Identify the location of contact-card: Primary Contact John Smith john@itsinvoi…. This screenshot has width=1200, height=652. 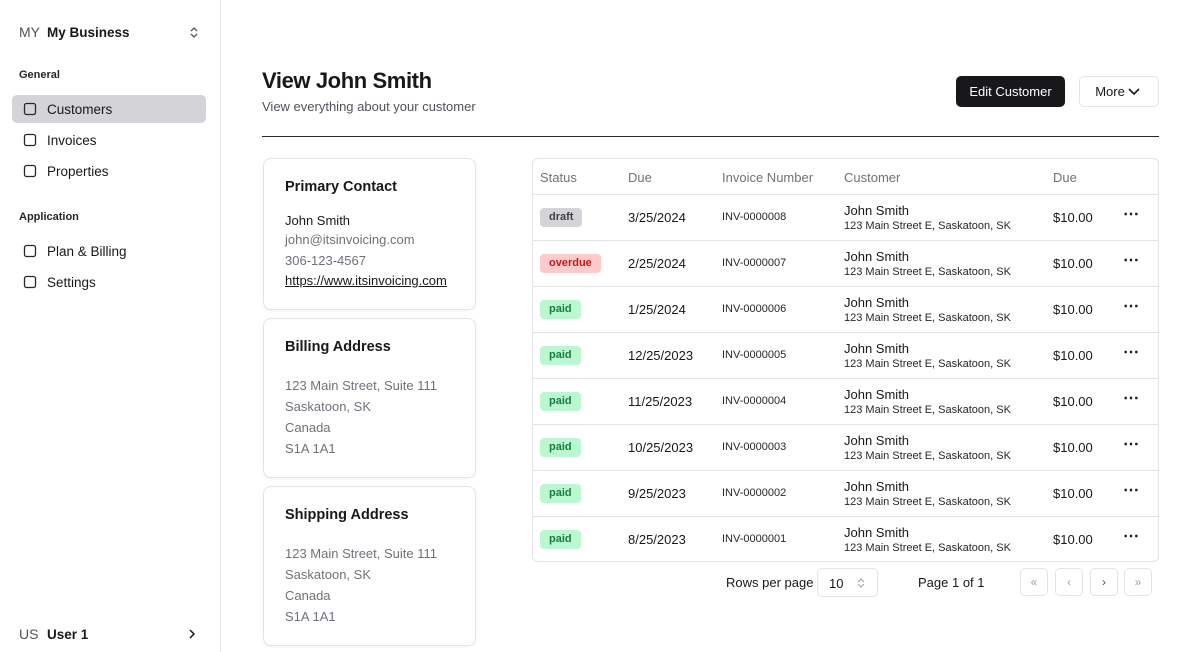
(369, 234).